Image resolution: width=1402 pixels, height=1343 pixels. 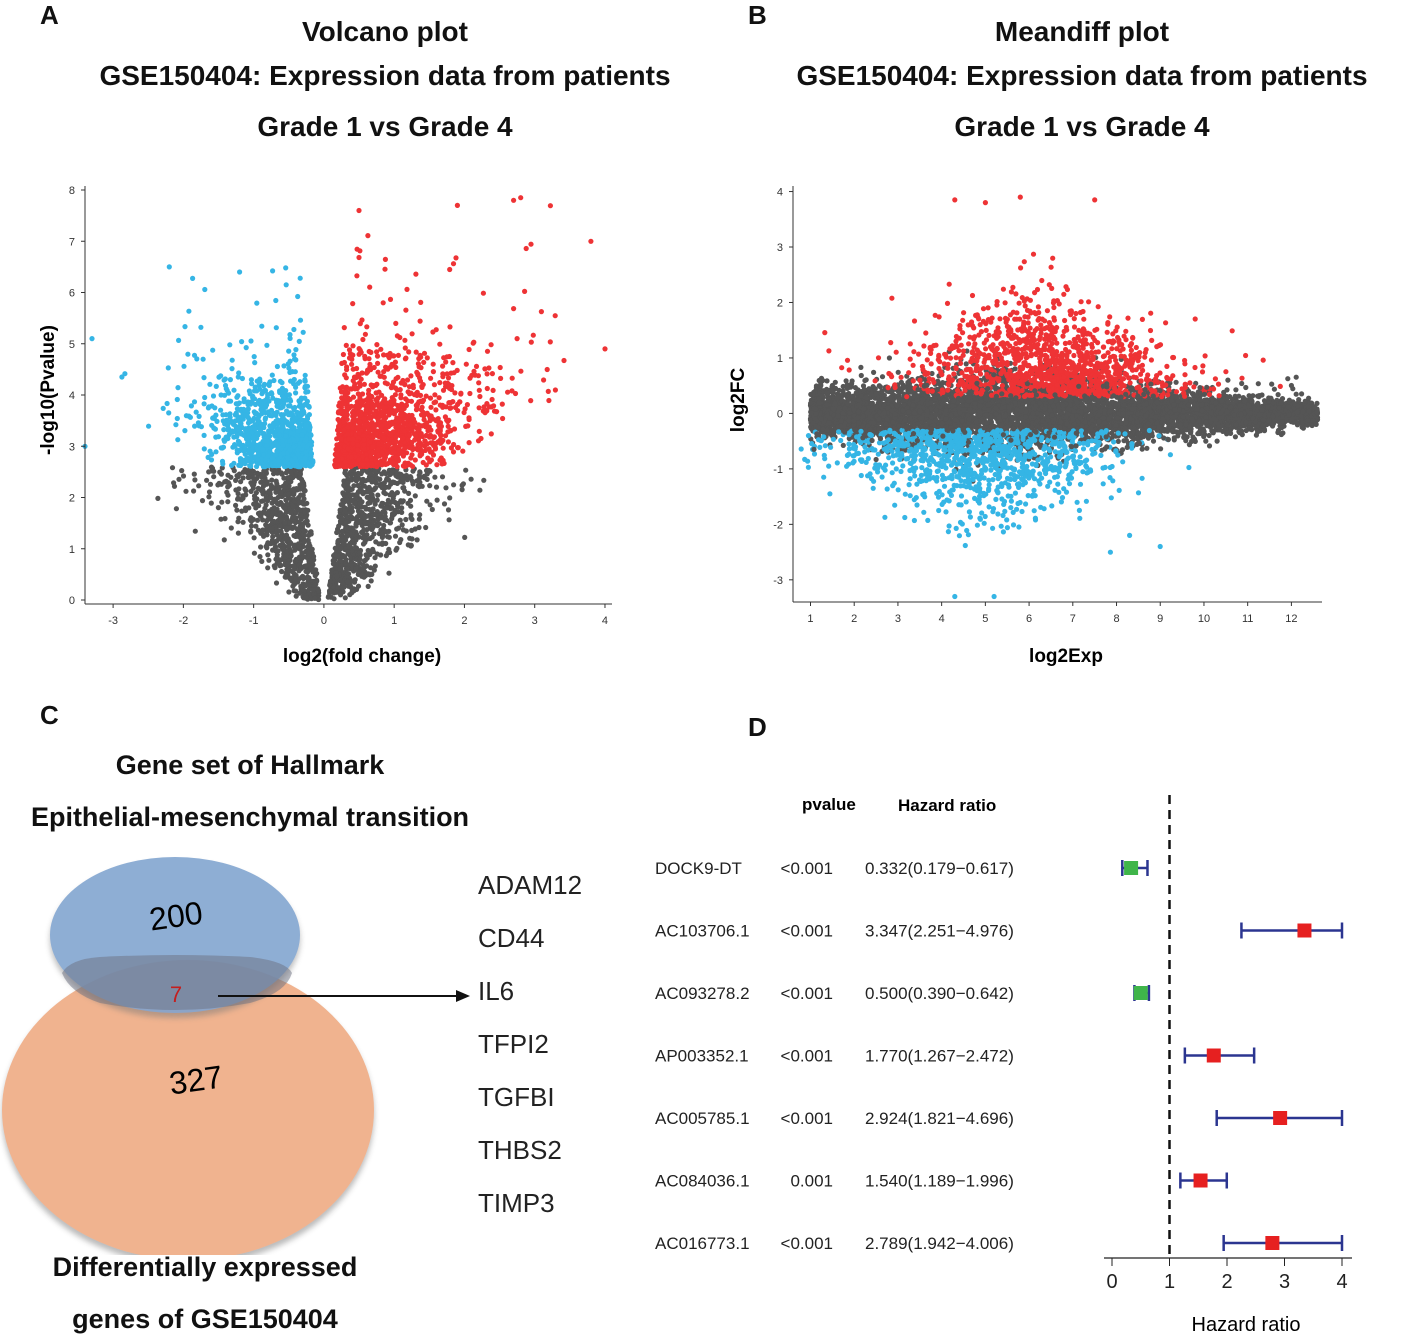 What do you see at coordinates (385, 31) in the screenshot?
I see `volcano-title: Volcano plot` at bounding box center [385, 31].